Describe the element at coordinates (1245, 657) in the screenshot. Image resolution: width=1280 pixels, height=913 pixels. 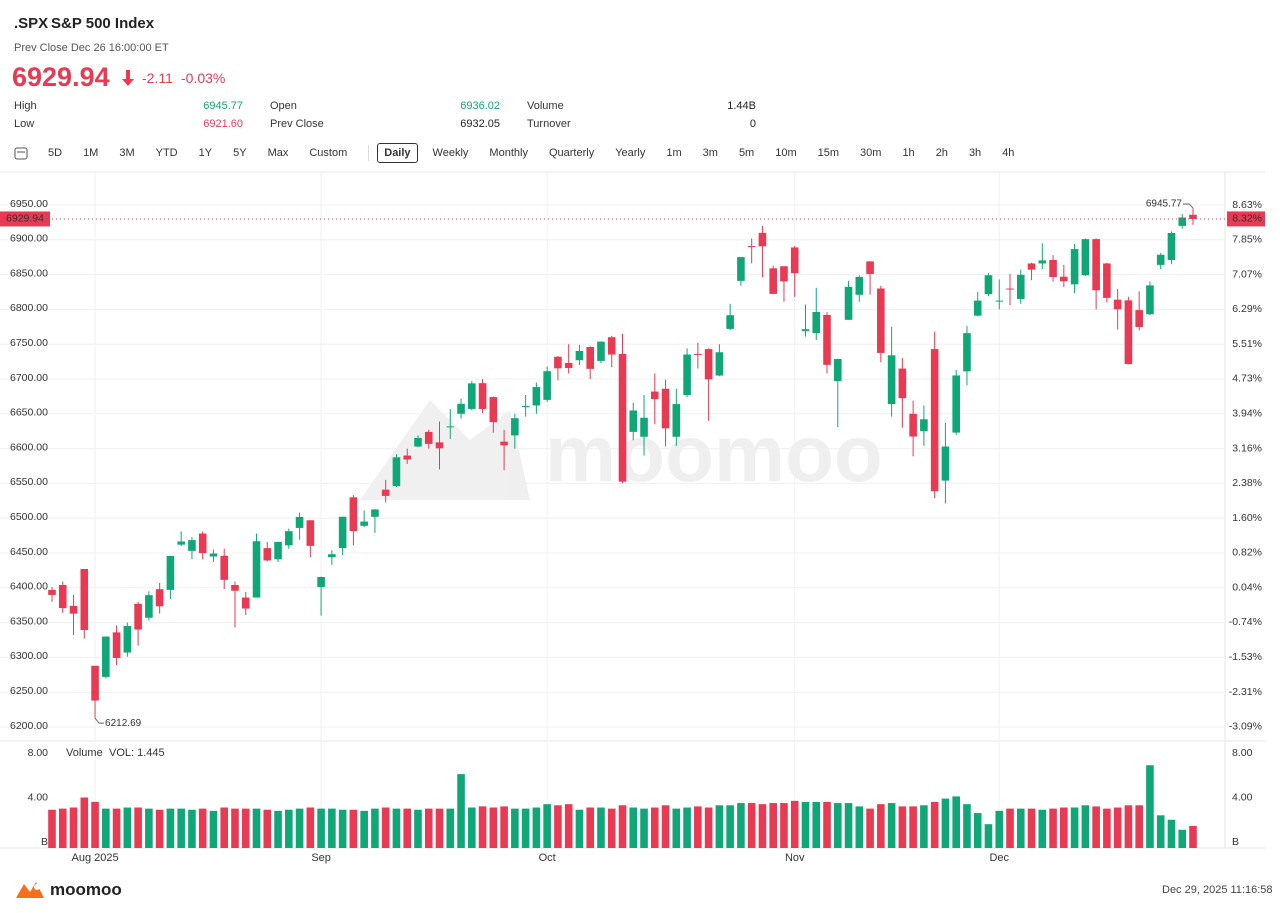
I see `y2-tick-label: -1.53%` at that location.